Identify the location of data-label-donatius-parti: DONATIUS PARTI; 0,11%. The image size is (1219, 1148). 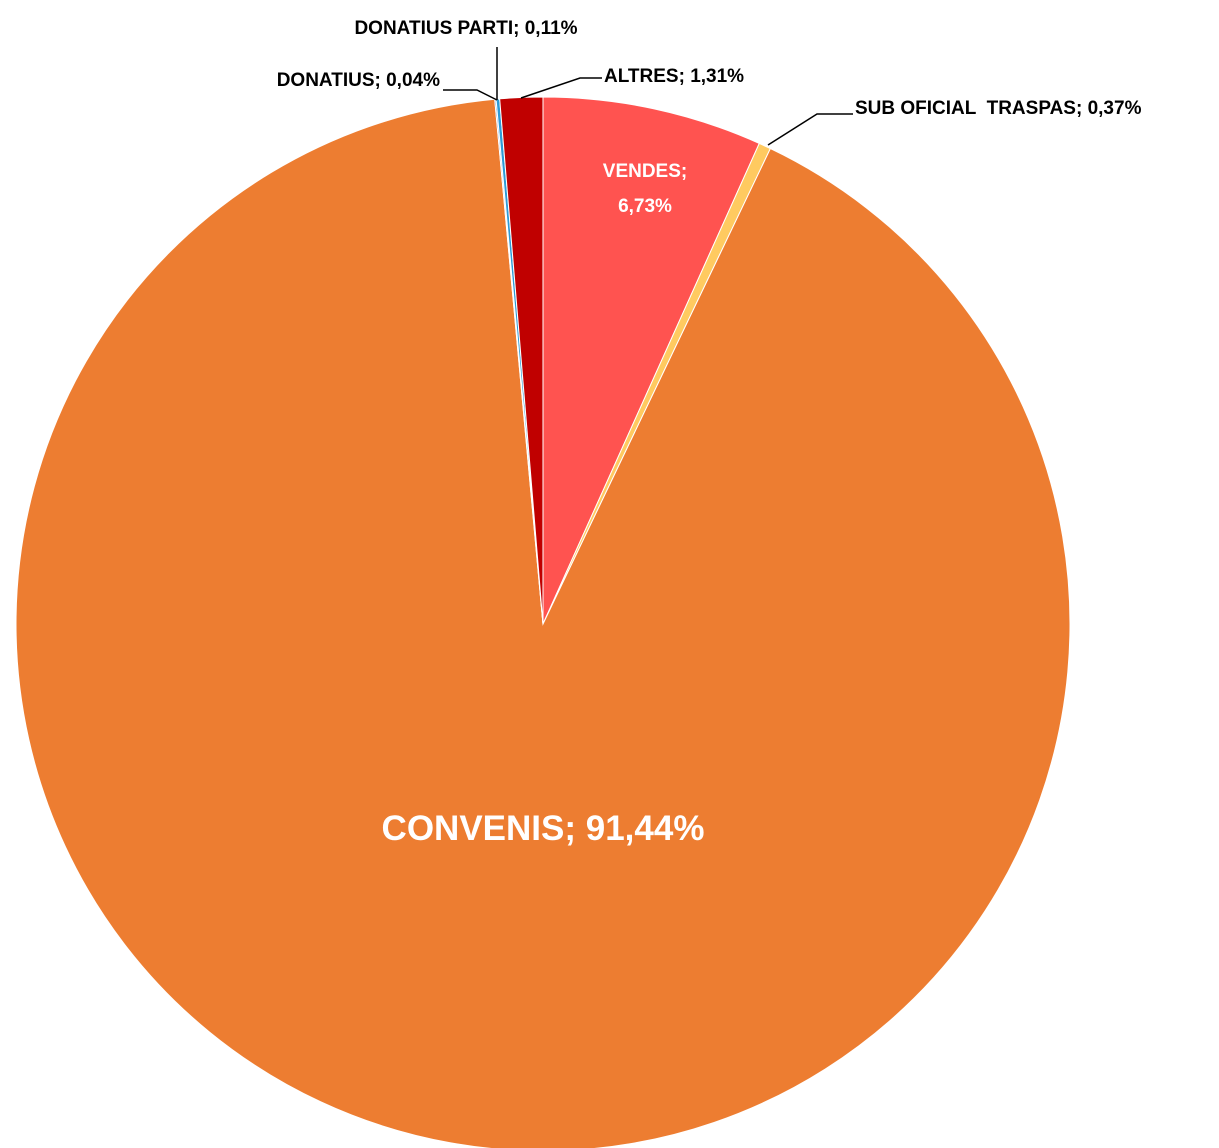
(465, 28).